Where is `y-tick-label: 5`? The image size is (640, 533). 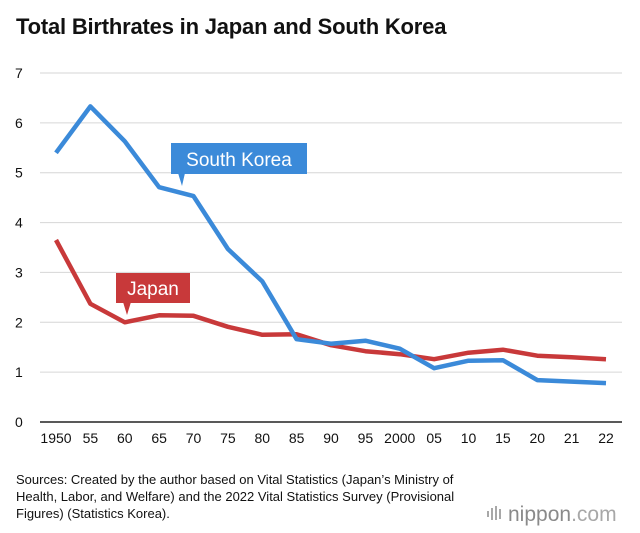
y-tick-label: 5 is located at coordinates (19, 173).